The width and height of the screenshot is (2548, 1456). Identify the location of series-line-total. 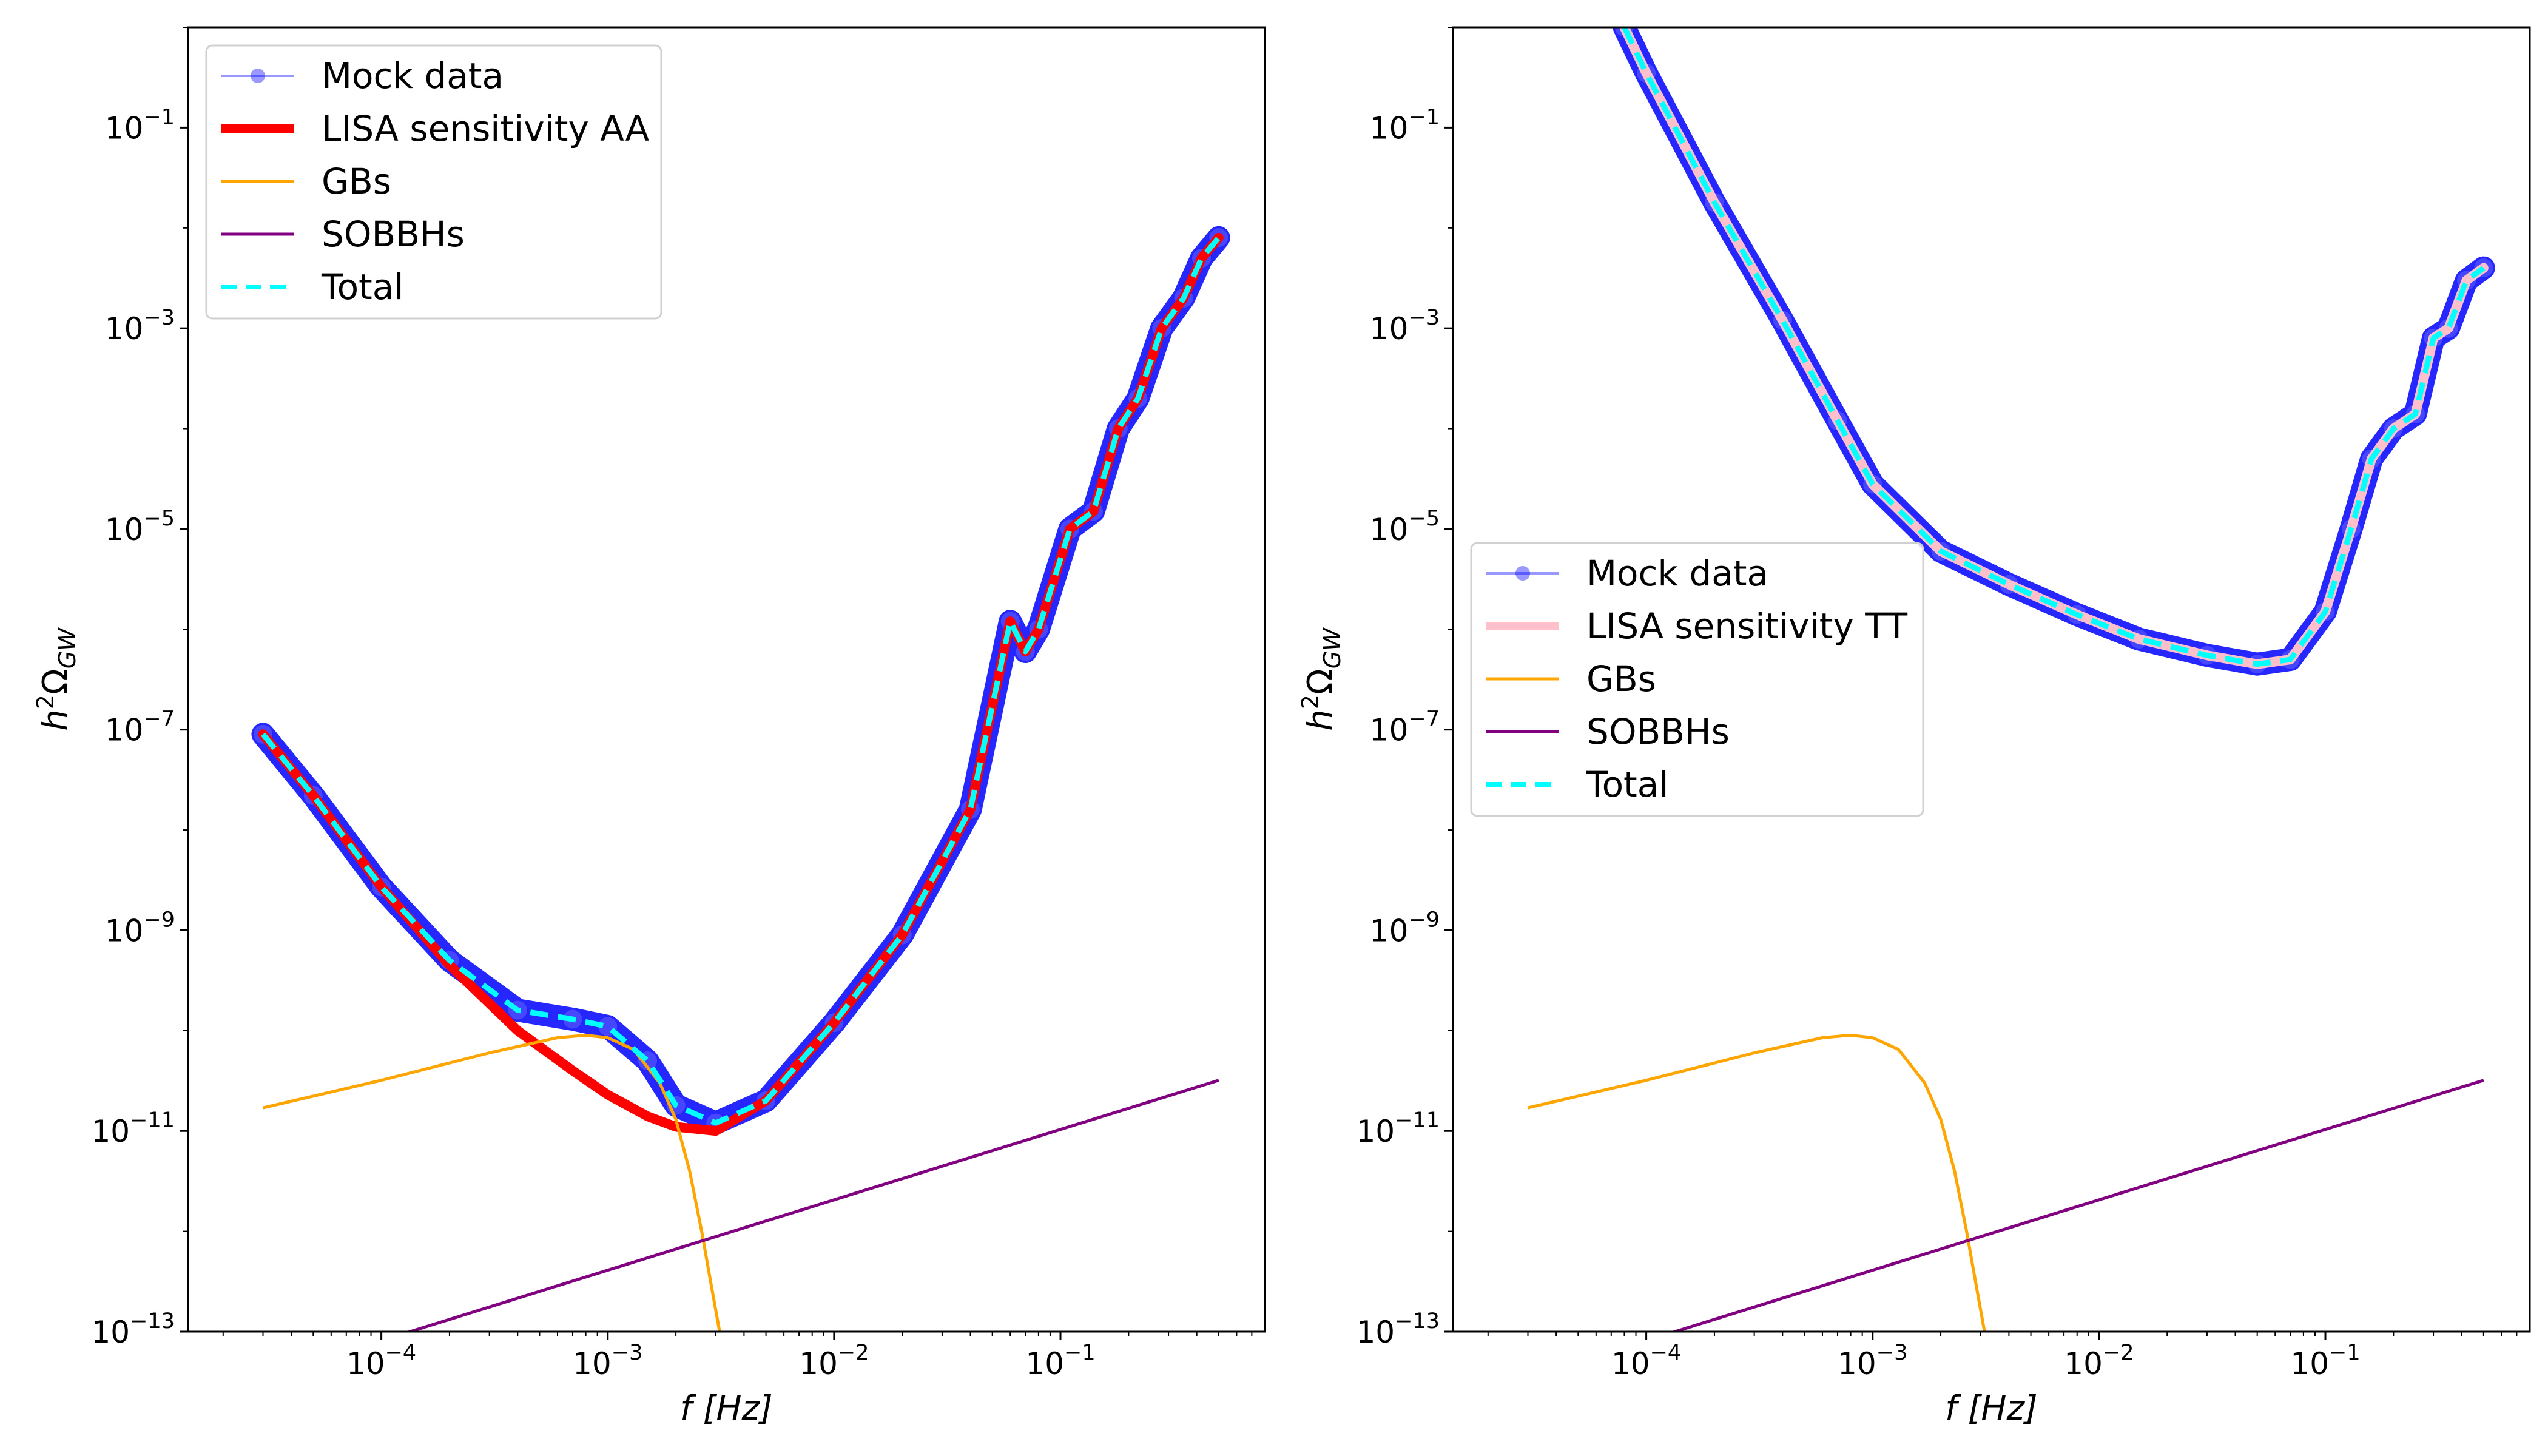
(2054, 347).